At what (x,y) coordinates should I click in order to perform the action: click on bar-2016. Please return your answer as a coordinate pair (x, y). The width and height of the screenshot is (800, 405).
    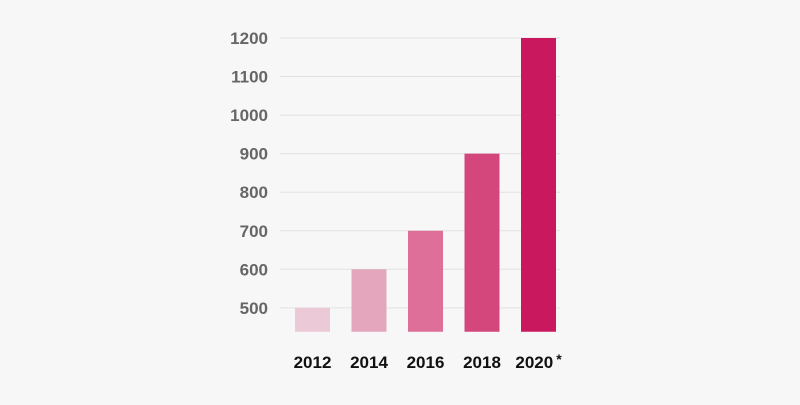
    Looking at the image, I should click on (425, 281).